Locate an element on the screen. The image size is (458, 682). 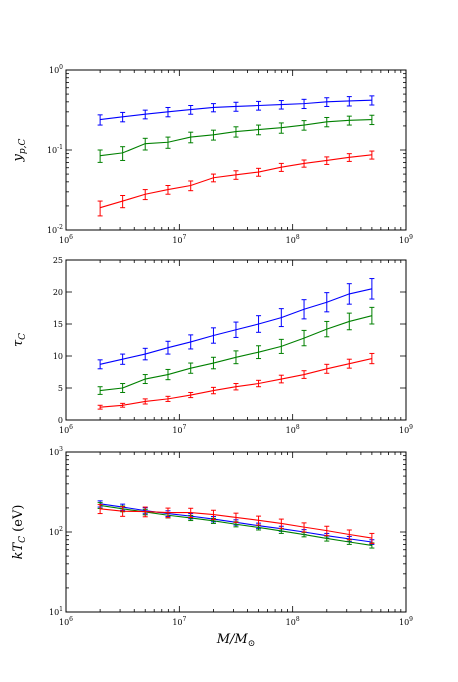
y-tick-label: 5 is located at coordinates (60, 388).